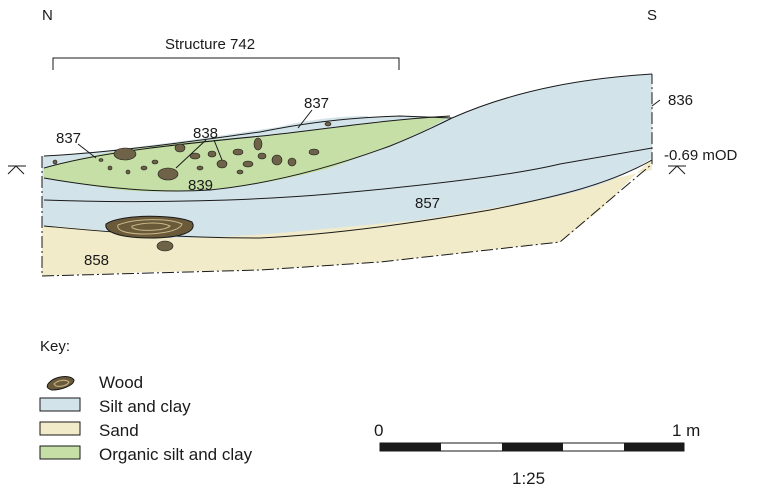 The height and width of the screenshot is (493, 758). What do you see at coordinates (87, 151) in the screenshot?
I see `leader-837-left` at bounding box center [87, 151].